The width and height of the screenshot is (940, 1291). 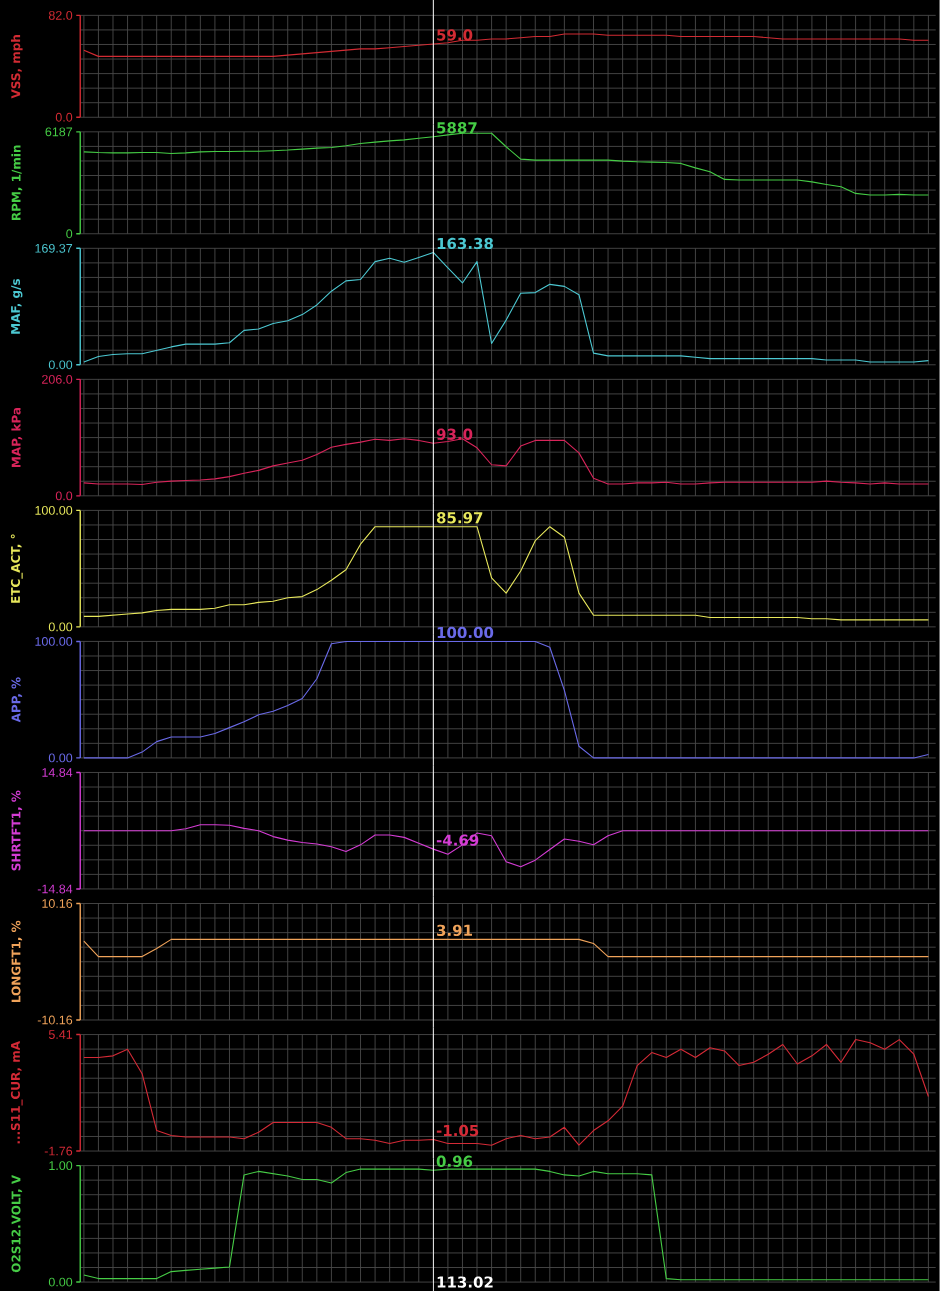 I want to click on y-axis-title: MAP, kPa, so click(x=17, y=437).